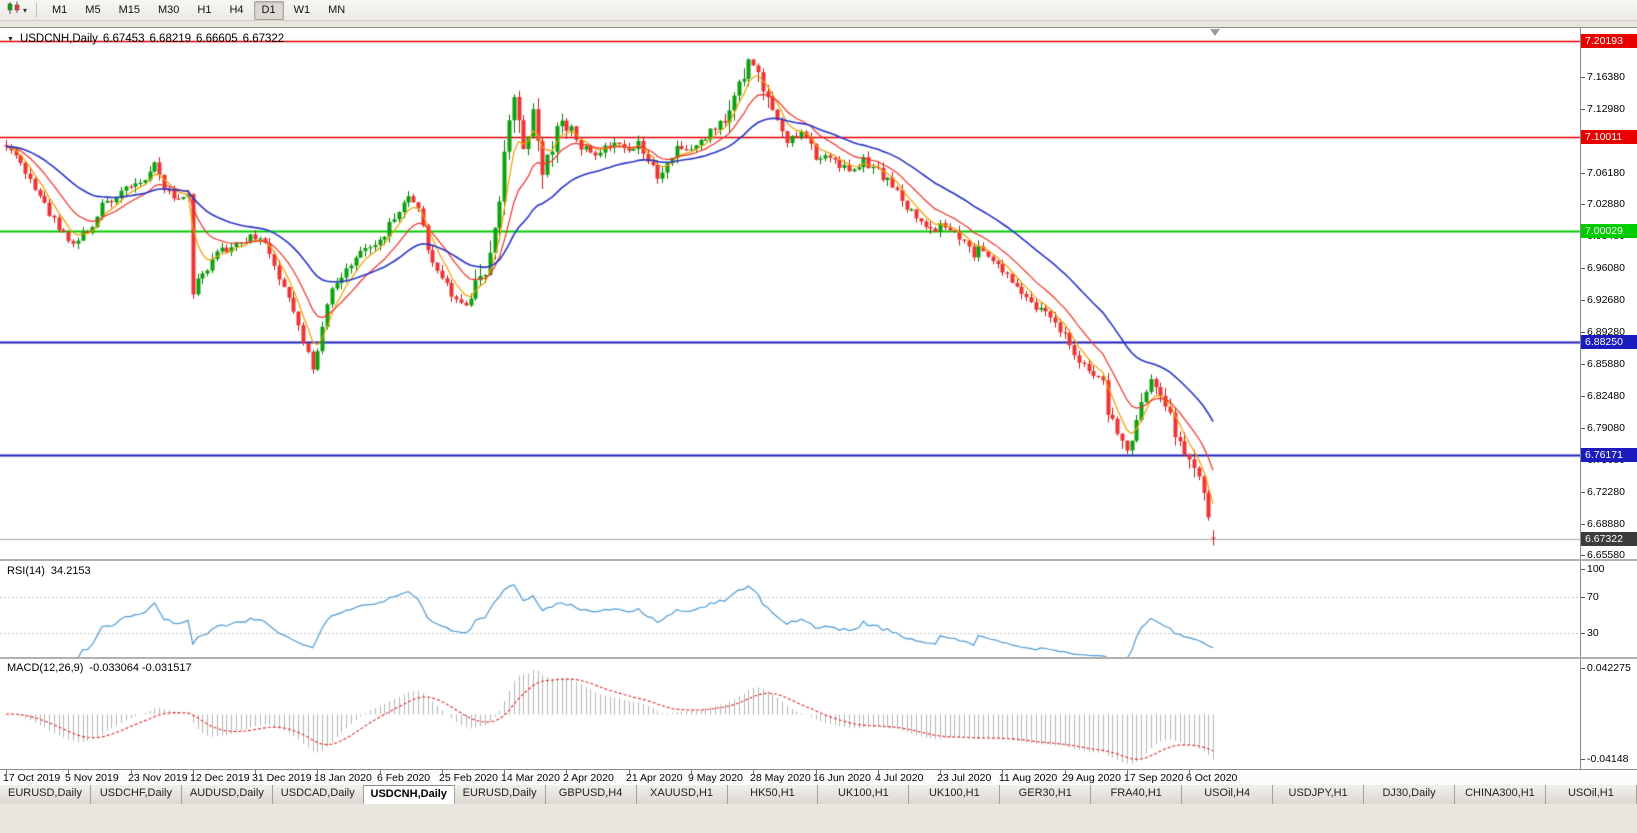 The width and height of the screenshot is (1637, 833). What do you see at coordinates (899, 778) in the screenshot?
I see `date-axis-label: 4 Jul 2020` at bounding box center [899, 778].